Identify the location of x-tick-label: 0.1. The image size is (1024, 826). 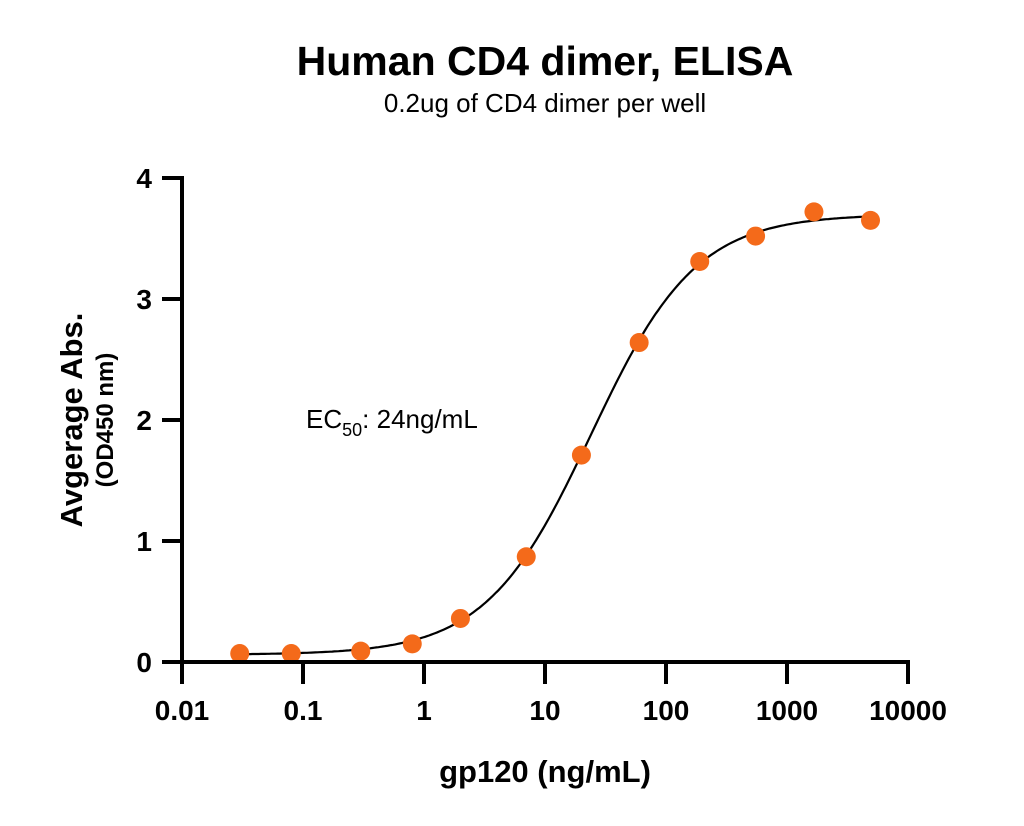
(303, 710).